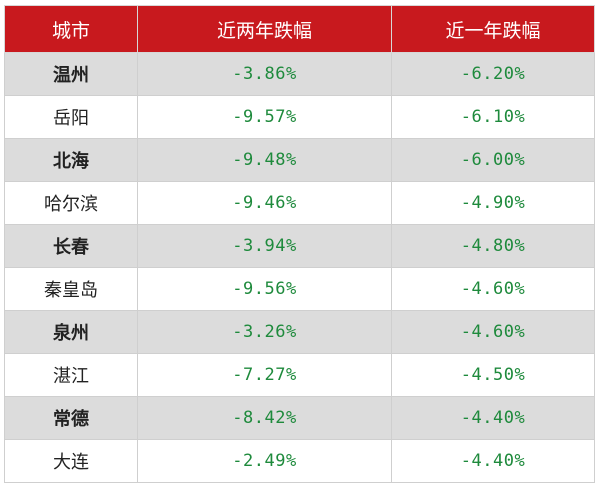 Image resolution: width=600 pixels, height=497 pixels. I want to click on table-row: 北海 -9.48% -6.00%, so click(299, 160).